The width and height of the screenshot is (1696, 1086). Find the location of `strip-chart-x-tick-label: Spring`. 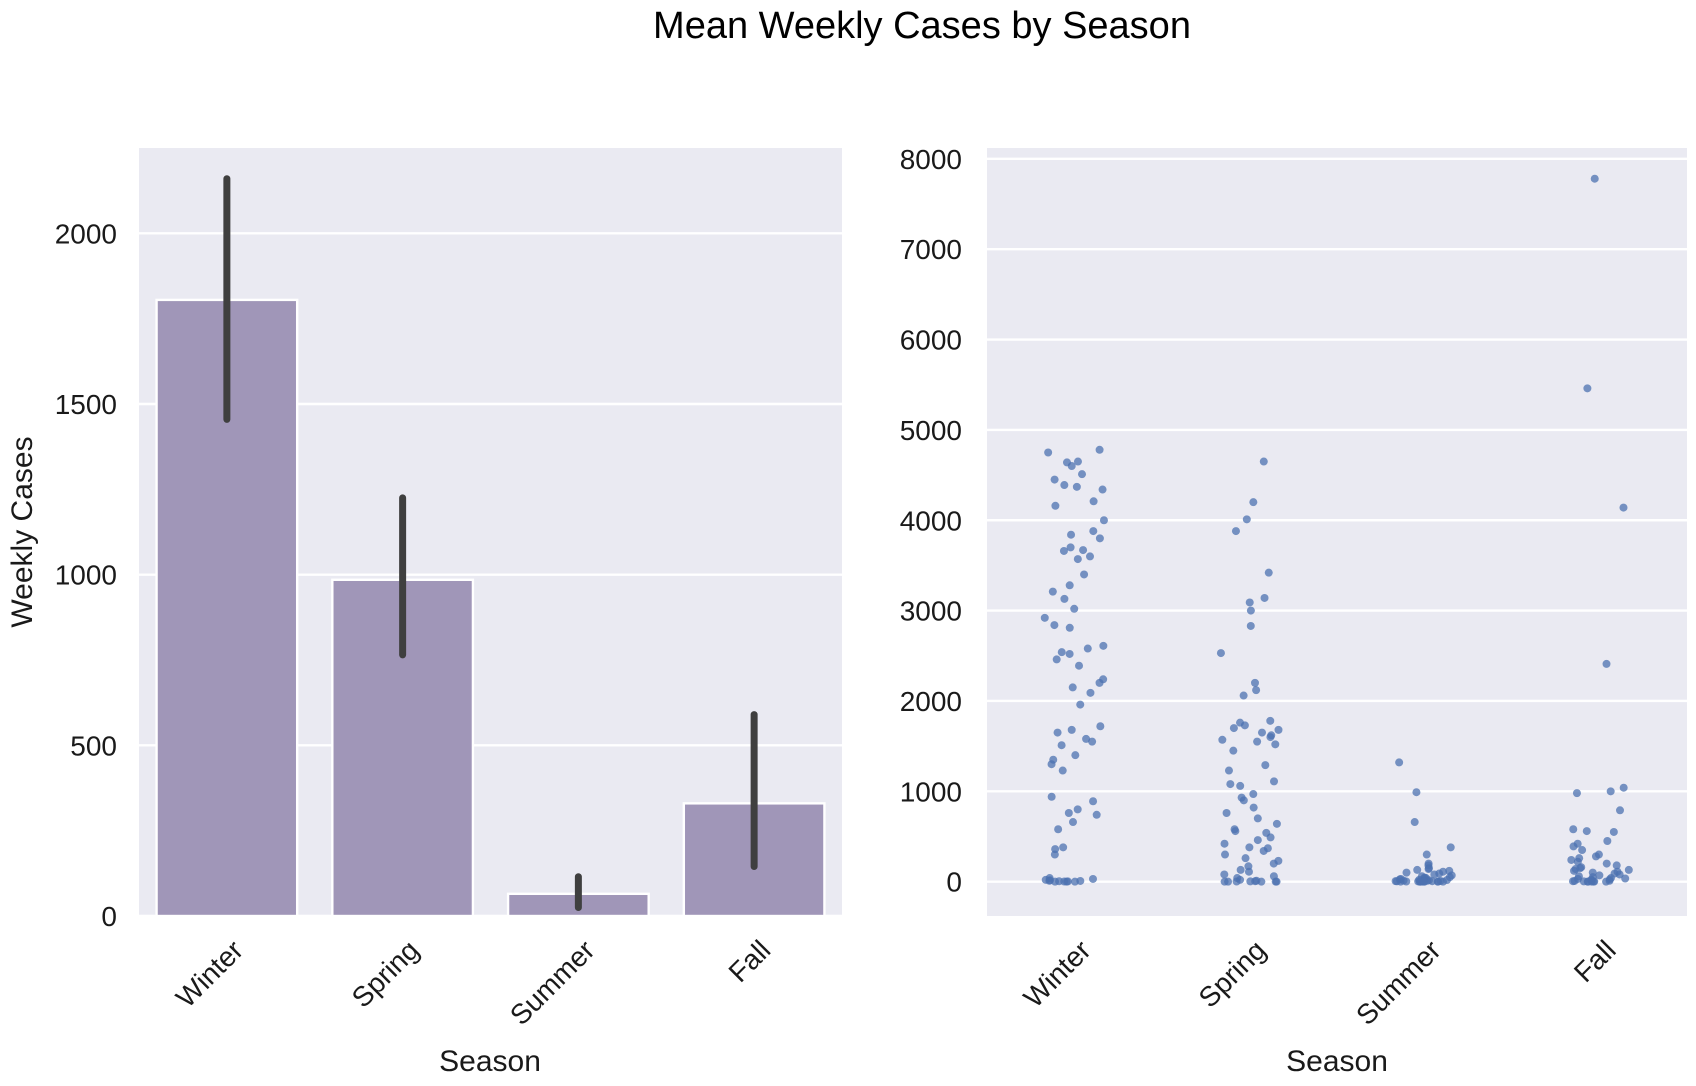

strip-chart-x-tick-label: Spring is located at coordinates (1232, 973).